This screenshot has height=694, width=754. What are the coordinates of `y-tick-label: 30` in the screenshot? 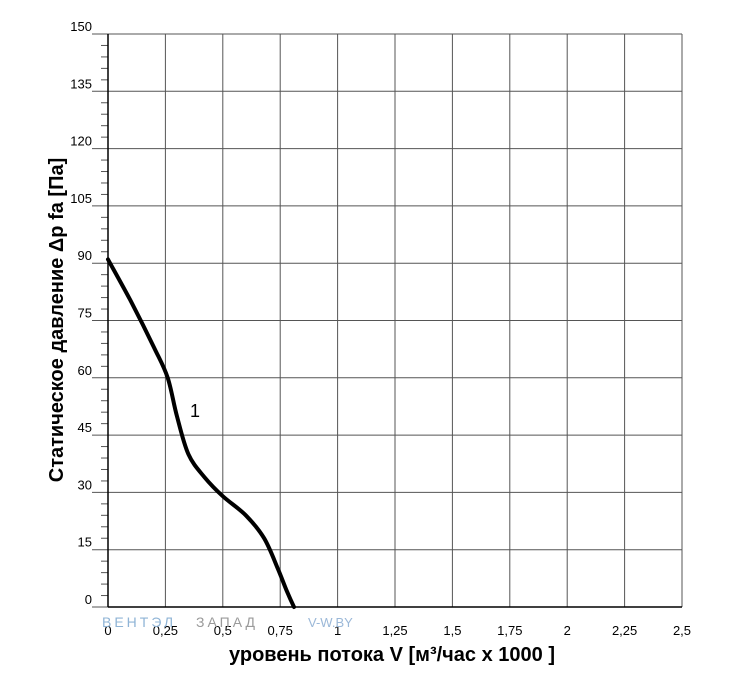 It's located at (85, 484).